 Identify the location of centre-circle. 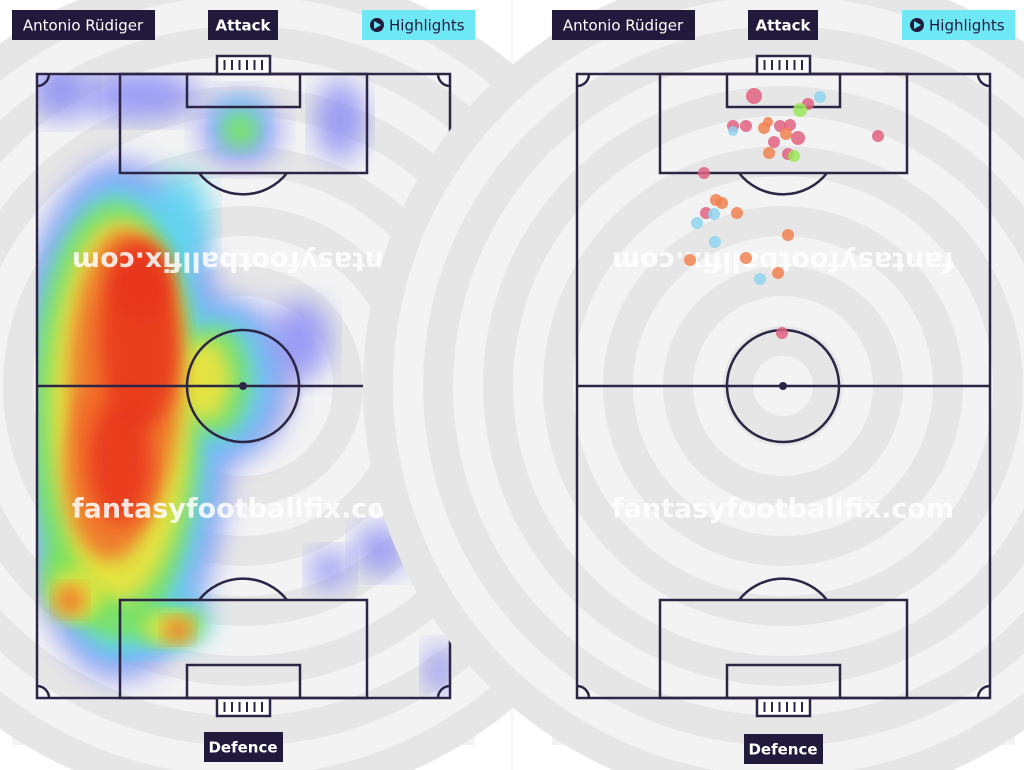
(243, 386).